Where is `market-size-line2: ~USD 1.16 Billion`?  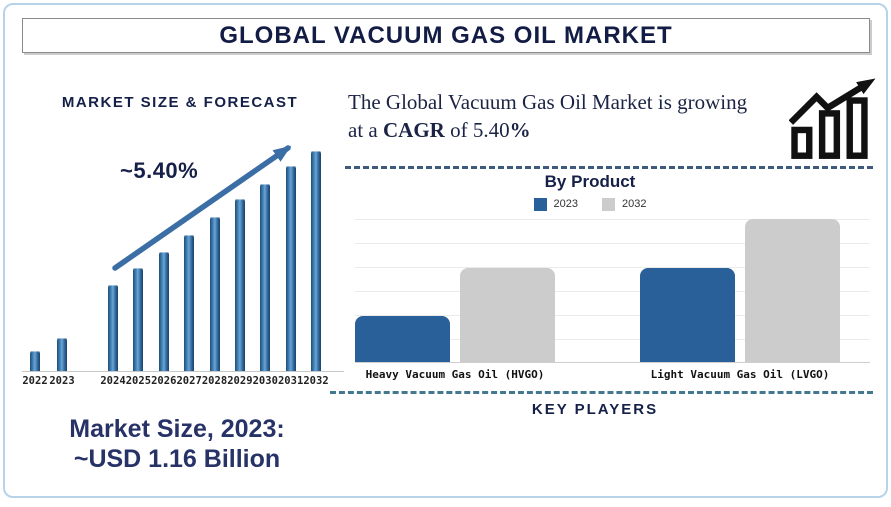 market-size-line2: ~USD 1.16 Billion is located at coordinates (177, 459).